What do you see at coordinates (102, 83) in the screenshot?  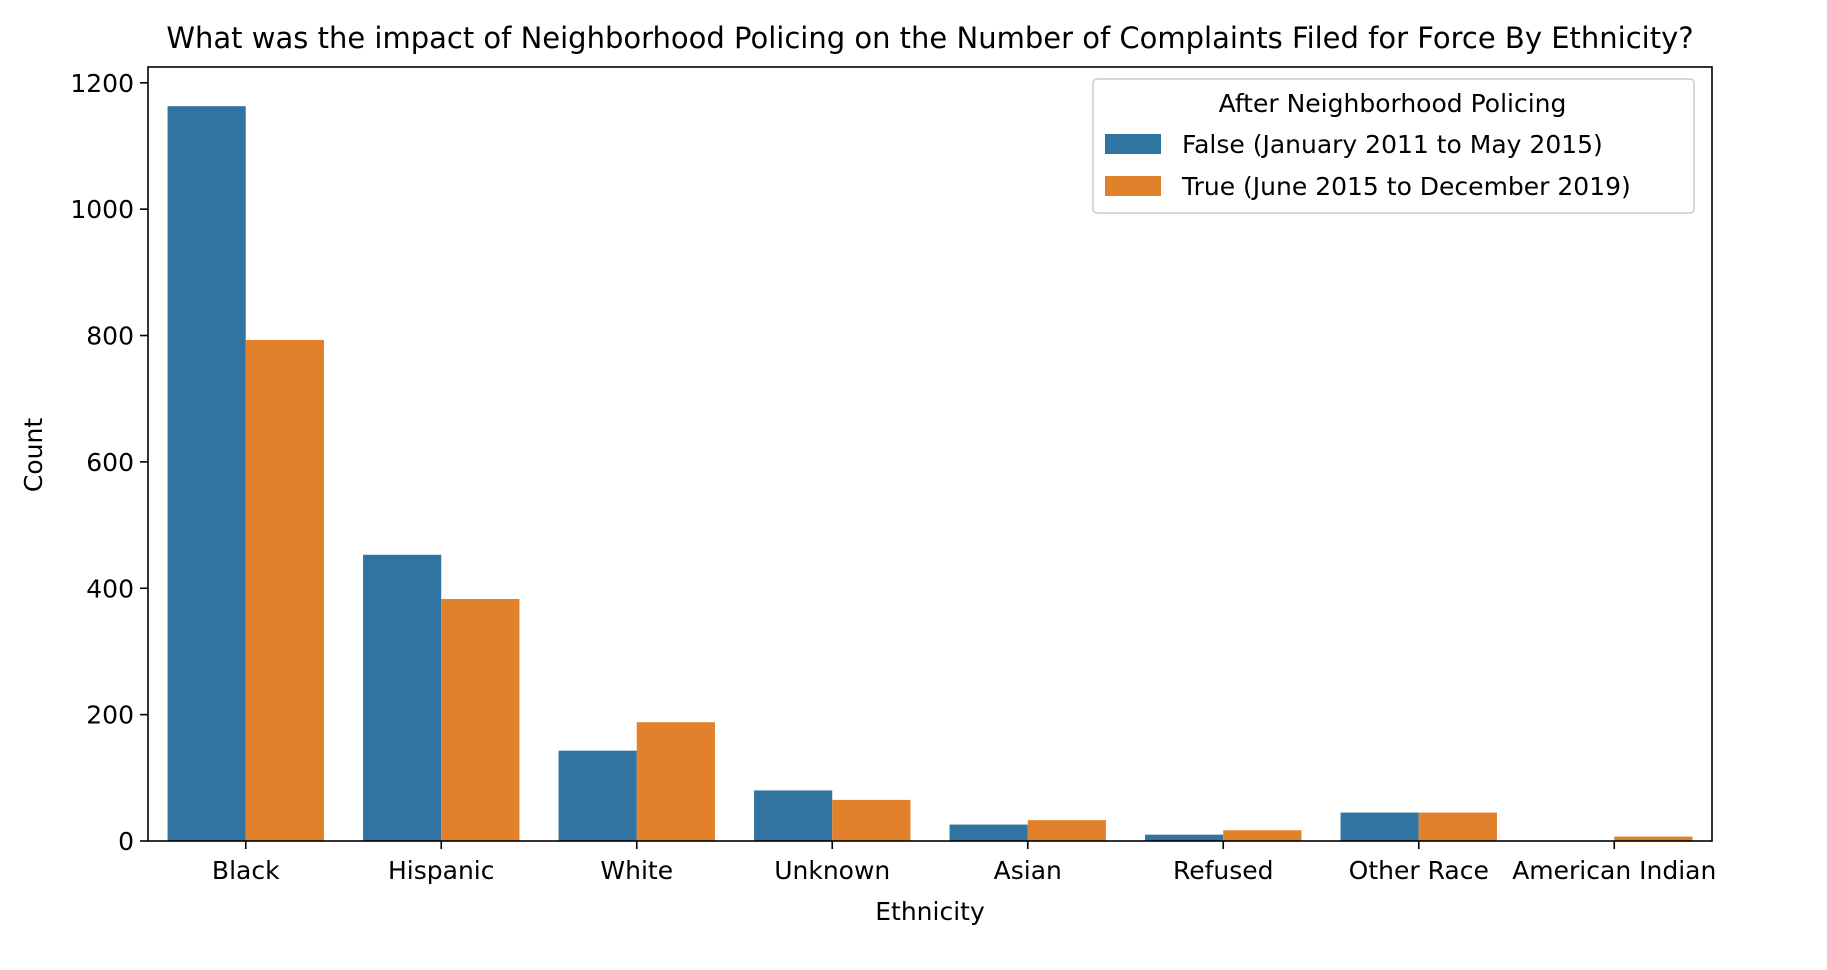 I see `y-tick-label: 1200` at bounding box center [102, 83].